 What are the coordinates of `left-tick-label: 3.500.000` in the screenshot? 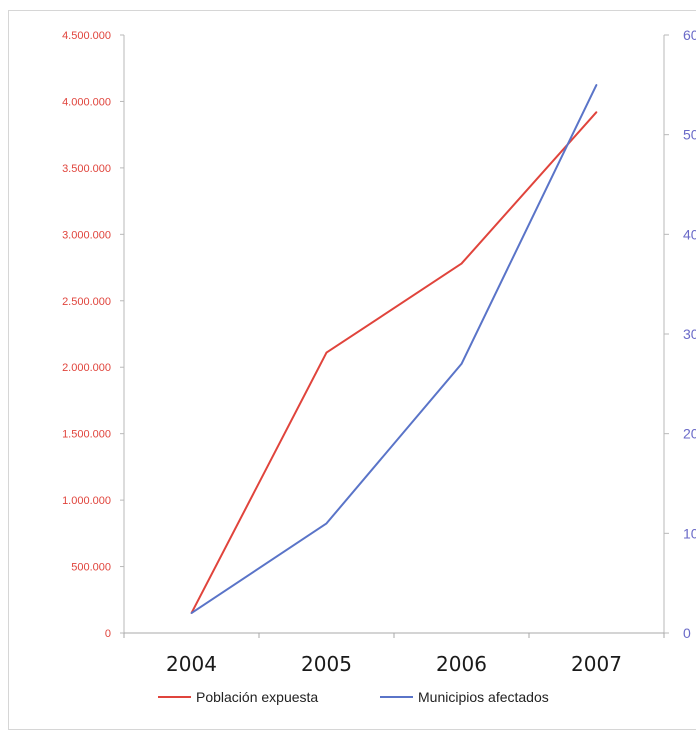 It's located at (86, 169).